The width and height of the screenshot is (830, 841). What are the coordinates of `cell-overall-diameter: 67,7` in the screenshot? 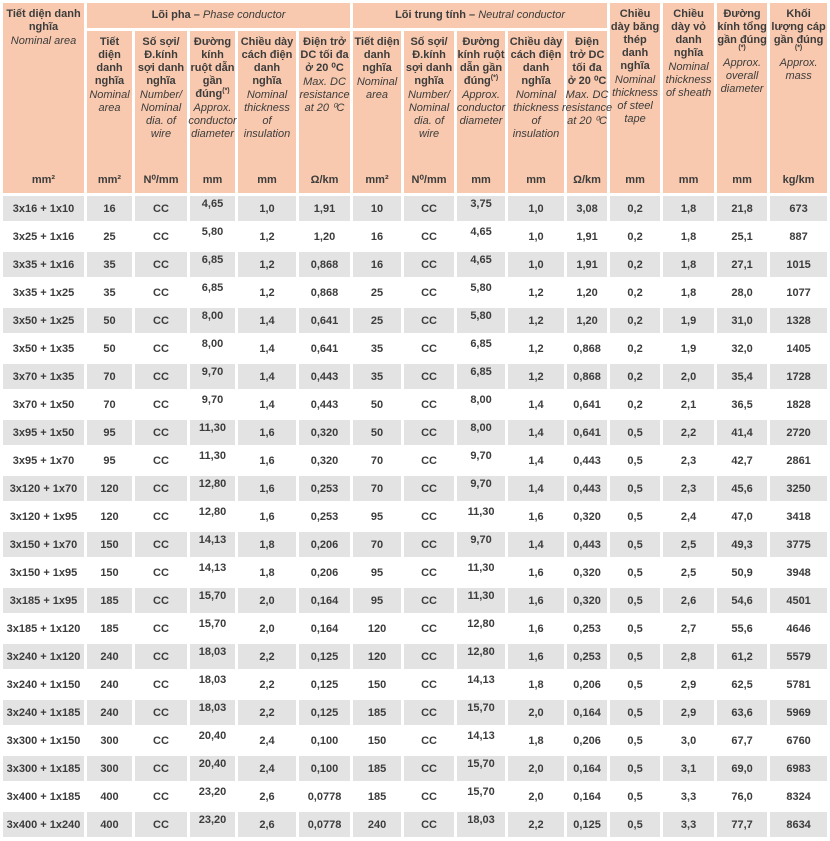 It's located at (742, 740).